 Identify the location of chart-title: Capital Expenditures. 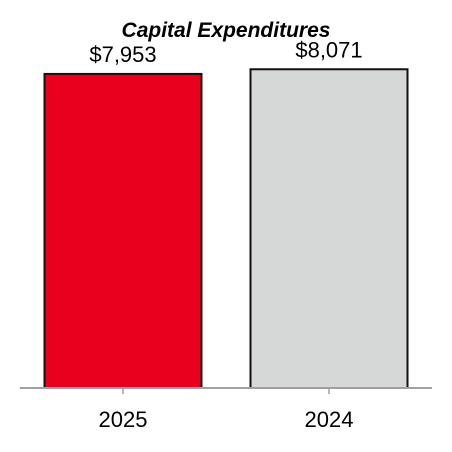
(226, 30).